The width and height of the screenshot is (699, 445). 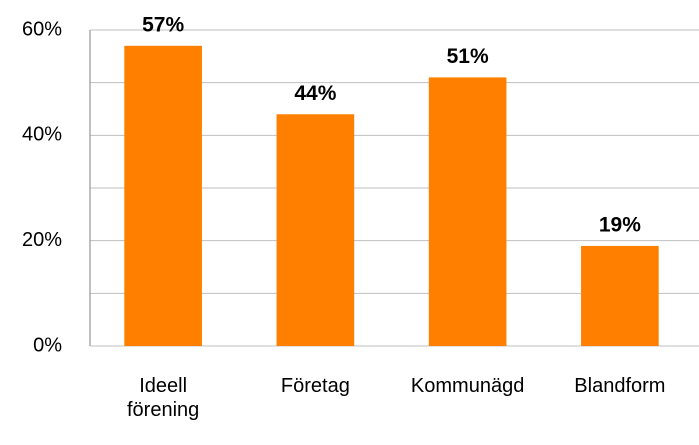 I want to click on x-tick-label: Kommunägd, so click(x=467, y=386).